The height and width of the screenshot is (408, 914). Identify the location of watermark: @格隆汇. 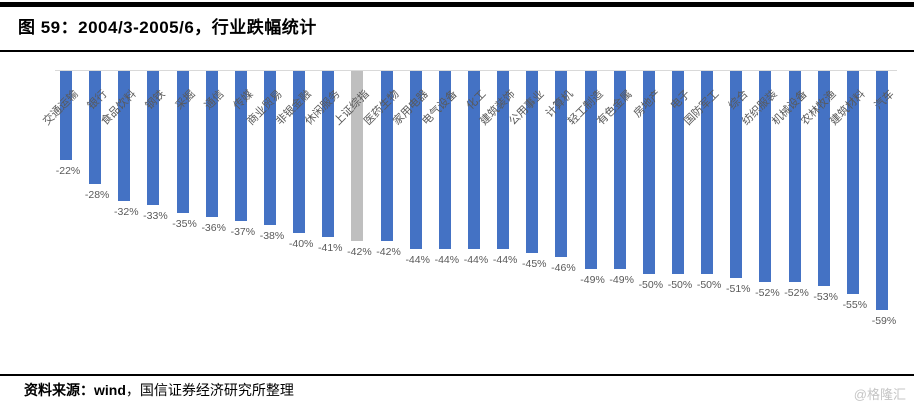
(879, 394).